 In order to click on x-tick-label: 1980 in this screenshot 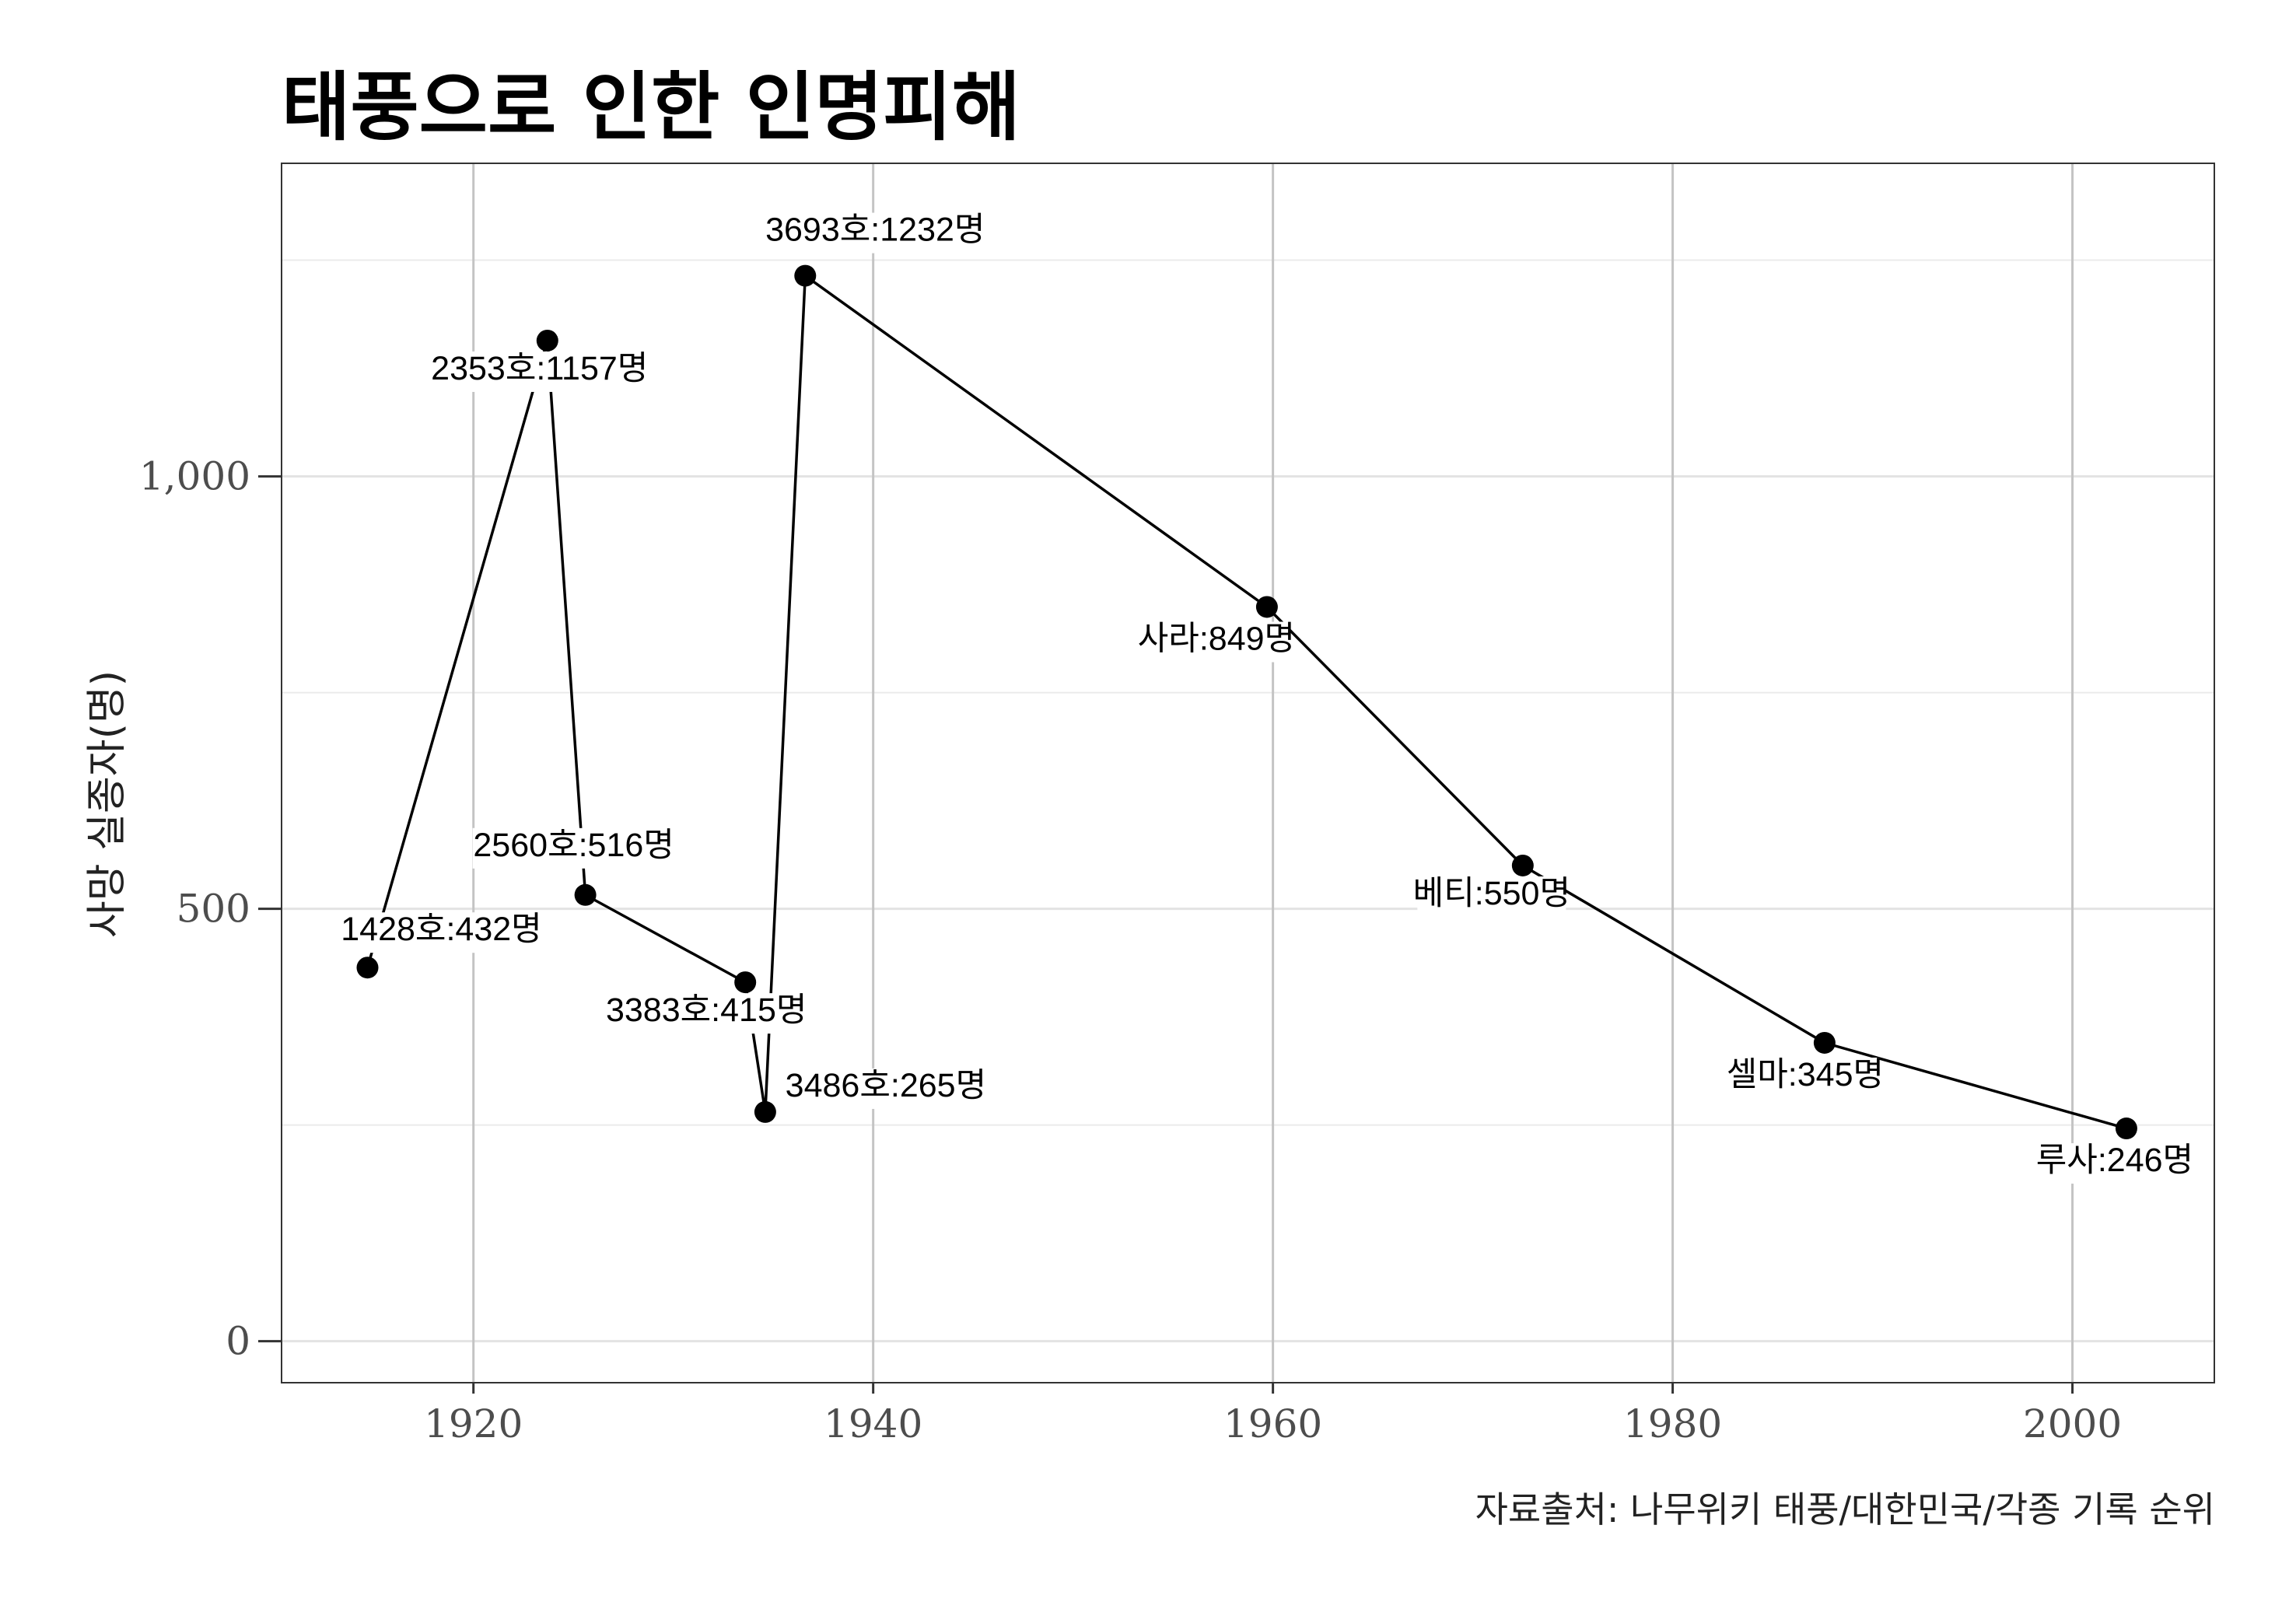, I will do `click(1673, 1423)`.